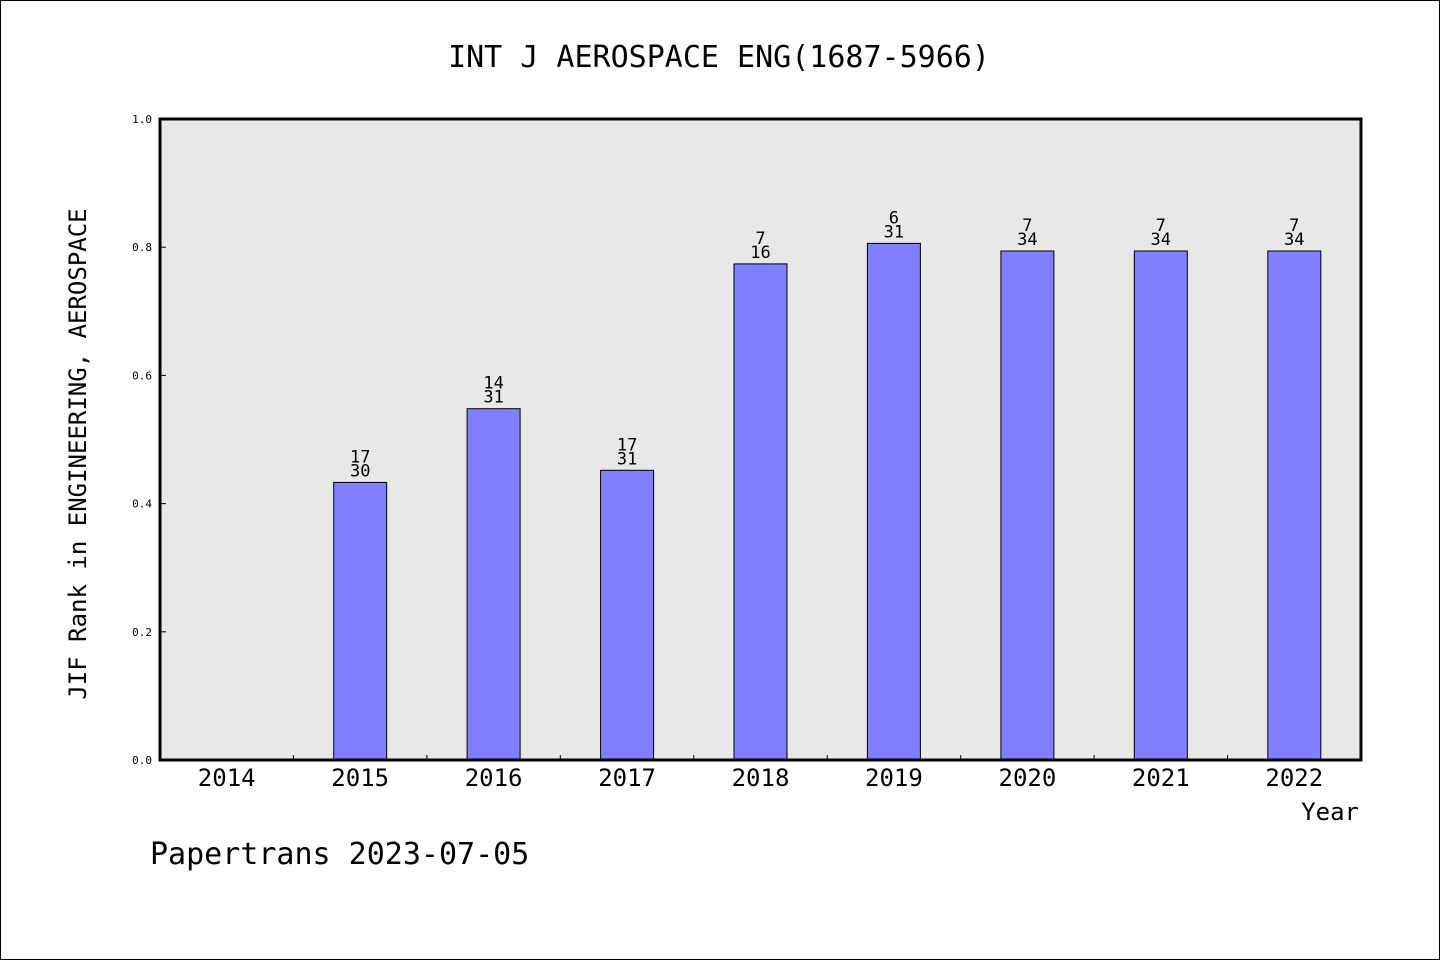 The height and width of the screenshot is (960, 1440). I want to click on y-tick-label: 0.6, so click(142, 375).